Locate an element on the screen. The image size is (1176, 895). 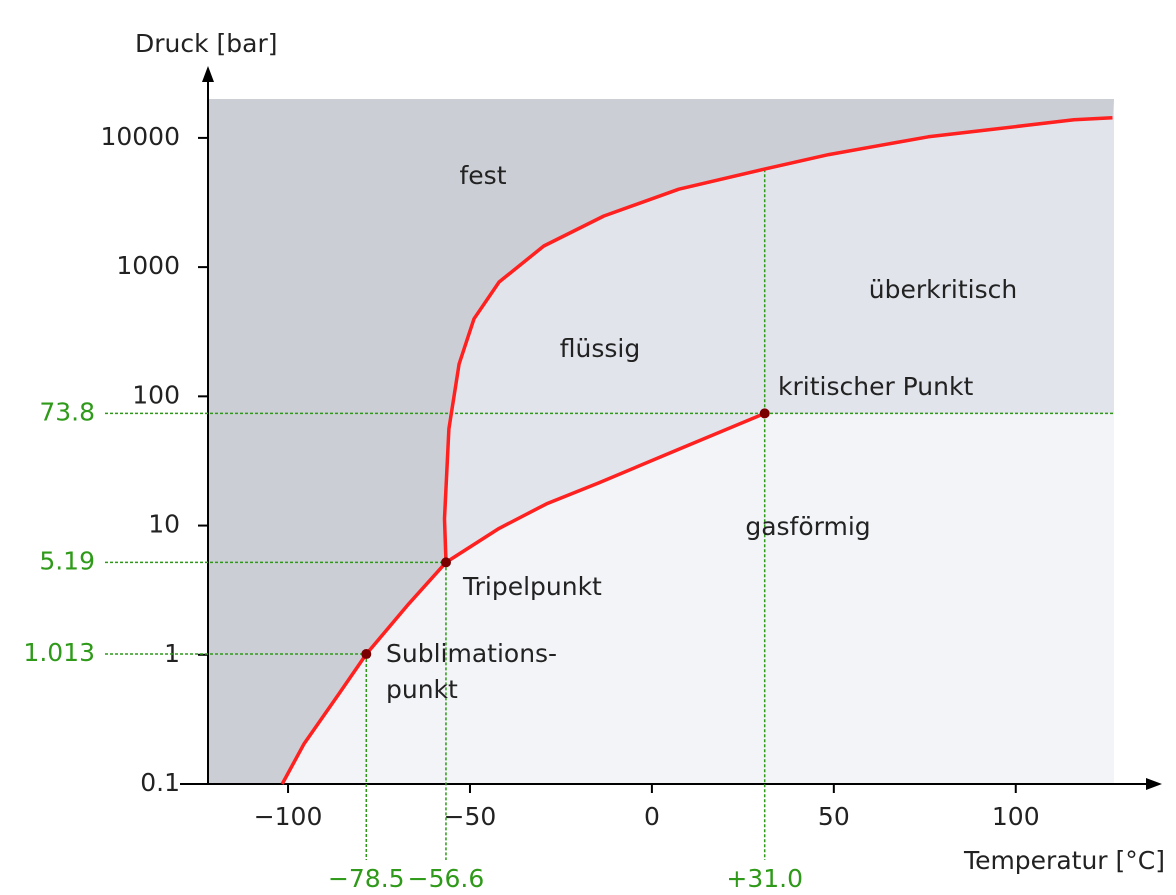
point-label: punkt is located at coordinates (422, 689).